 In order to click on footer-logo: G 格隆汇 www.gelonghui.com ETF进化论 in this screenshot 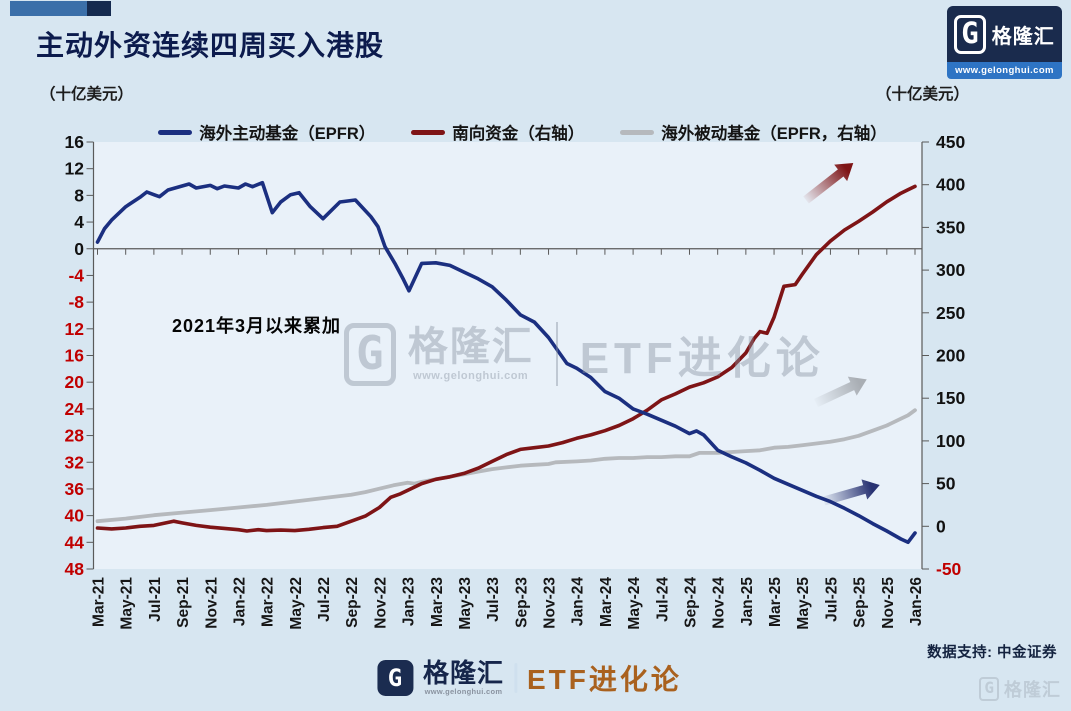, I will do `click(529, 677)`.